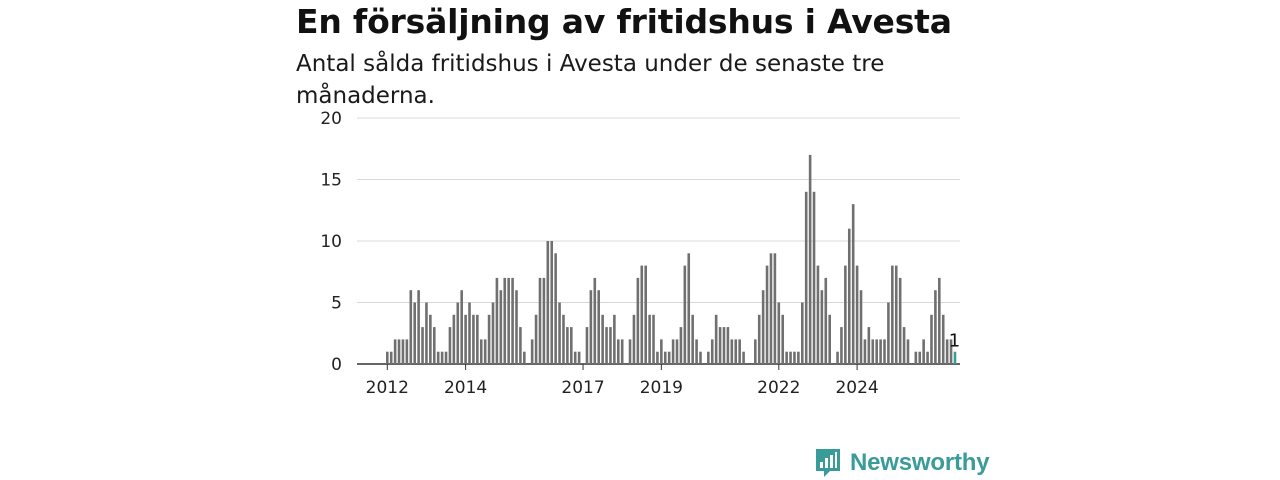 The width and height of the screenshot is (1280, 480). I want to click on x-axis-ticks: 2012 2014 2017 2019 2022 2024, so click(622, 381).